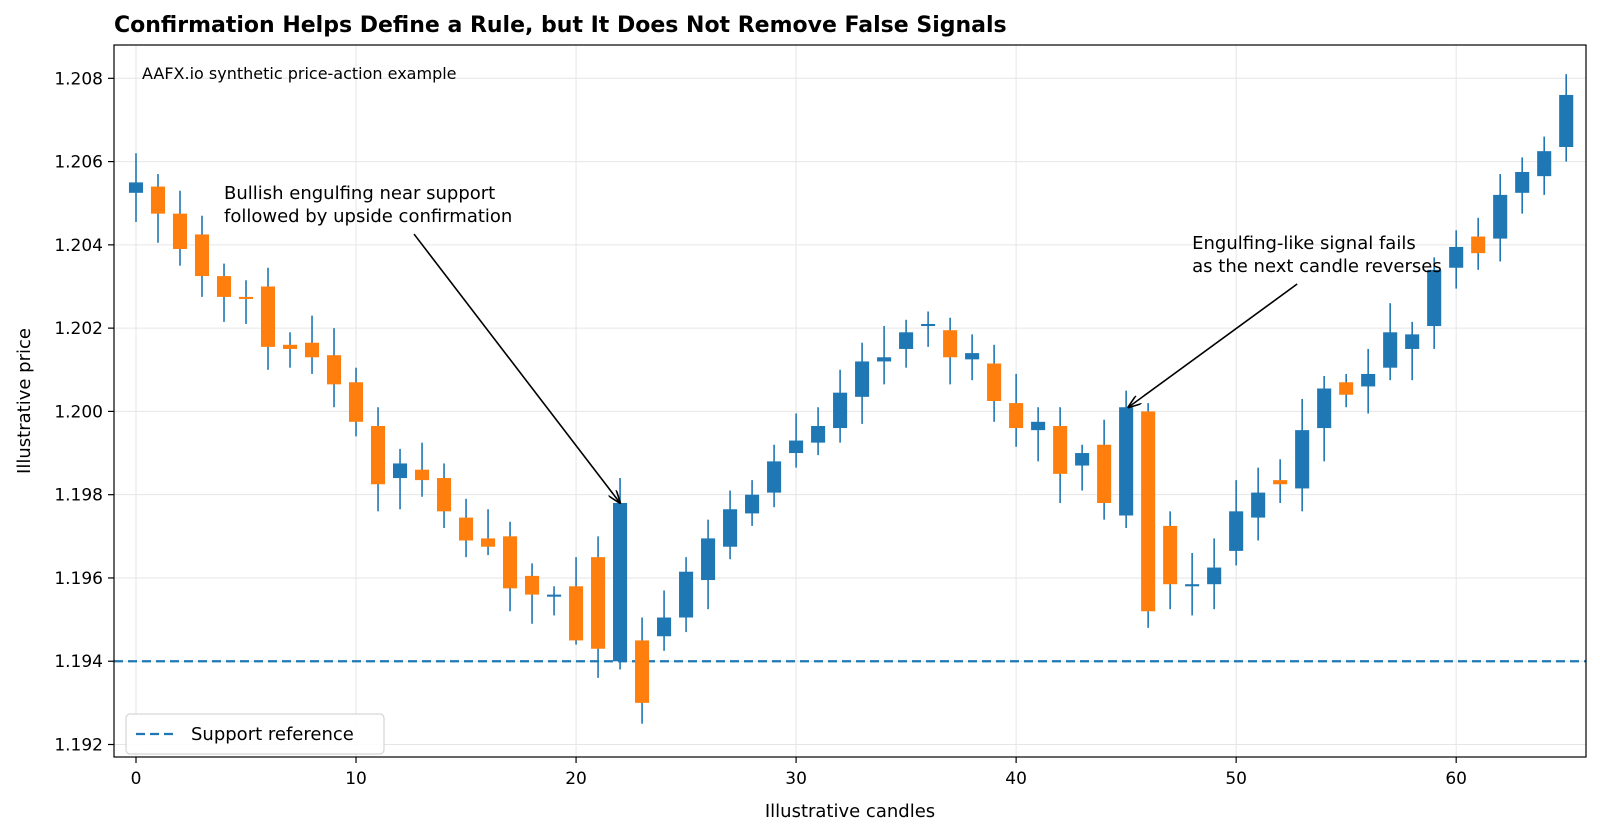 The image size is (1600, 833). I want to click on y-tick-label: 1.196, so click(78, 579).